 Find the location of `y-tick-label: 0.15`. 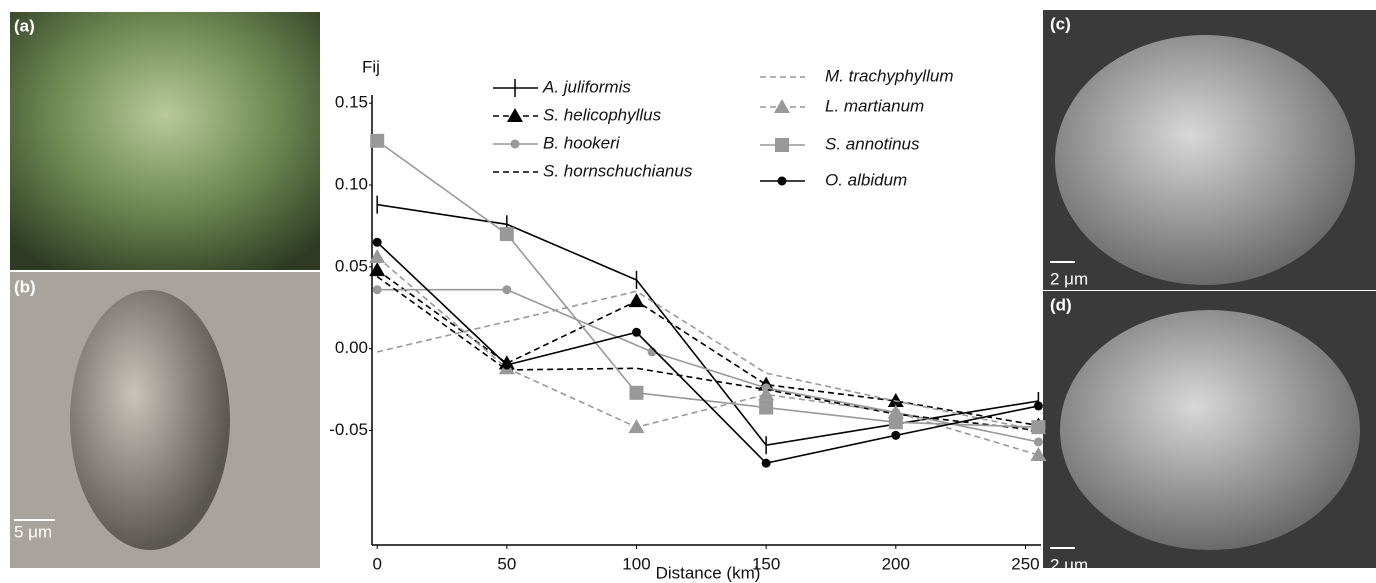

y-tick-label: 0.15 is located at coordinates (351, 102).